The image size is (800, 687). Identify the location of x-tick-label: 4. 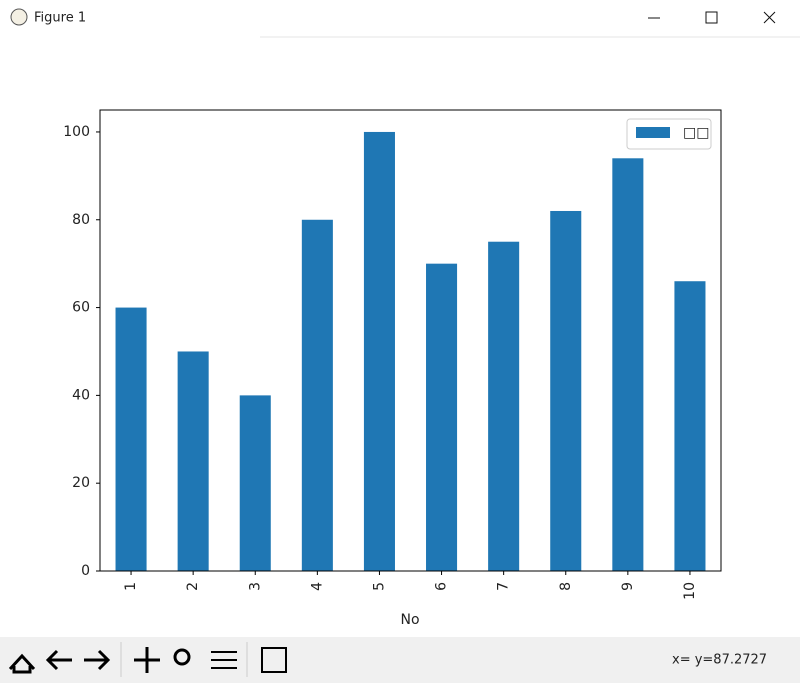
(317, 586).